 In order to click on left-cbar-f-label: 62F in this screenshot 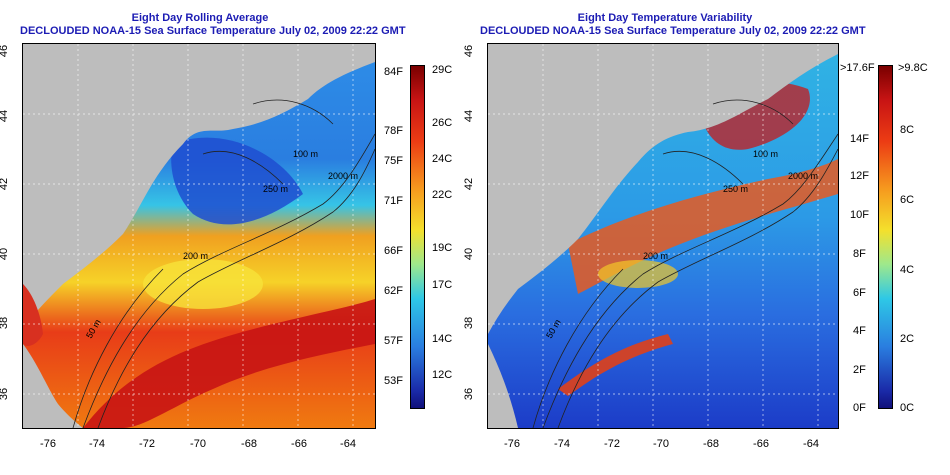, I will do `click(393, 291)`.